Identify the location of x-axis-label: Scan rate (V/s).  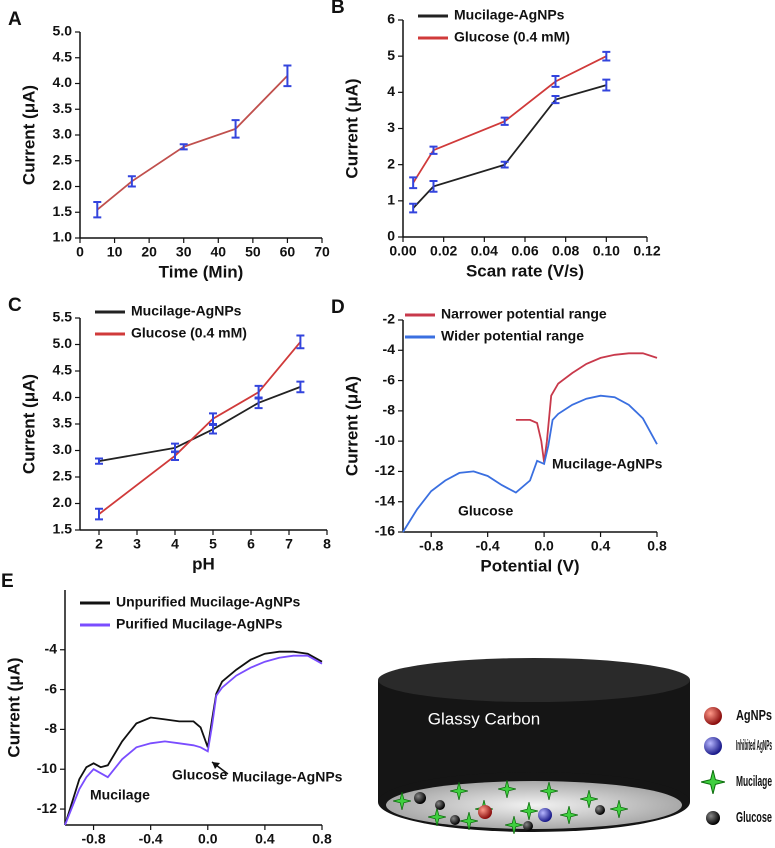
(525, 270).